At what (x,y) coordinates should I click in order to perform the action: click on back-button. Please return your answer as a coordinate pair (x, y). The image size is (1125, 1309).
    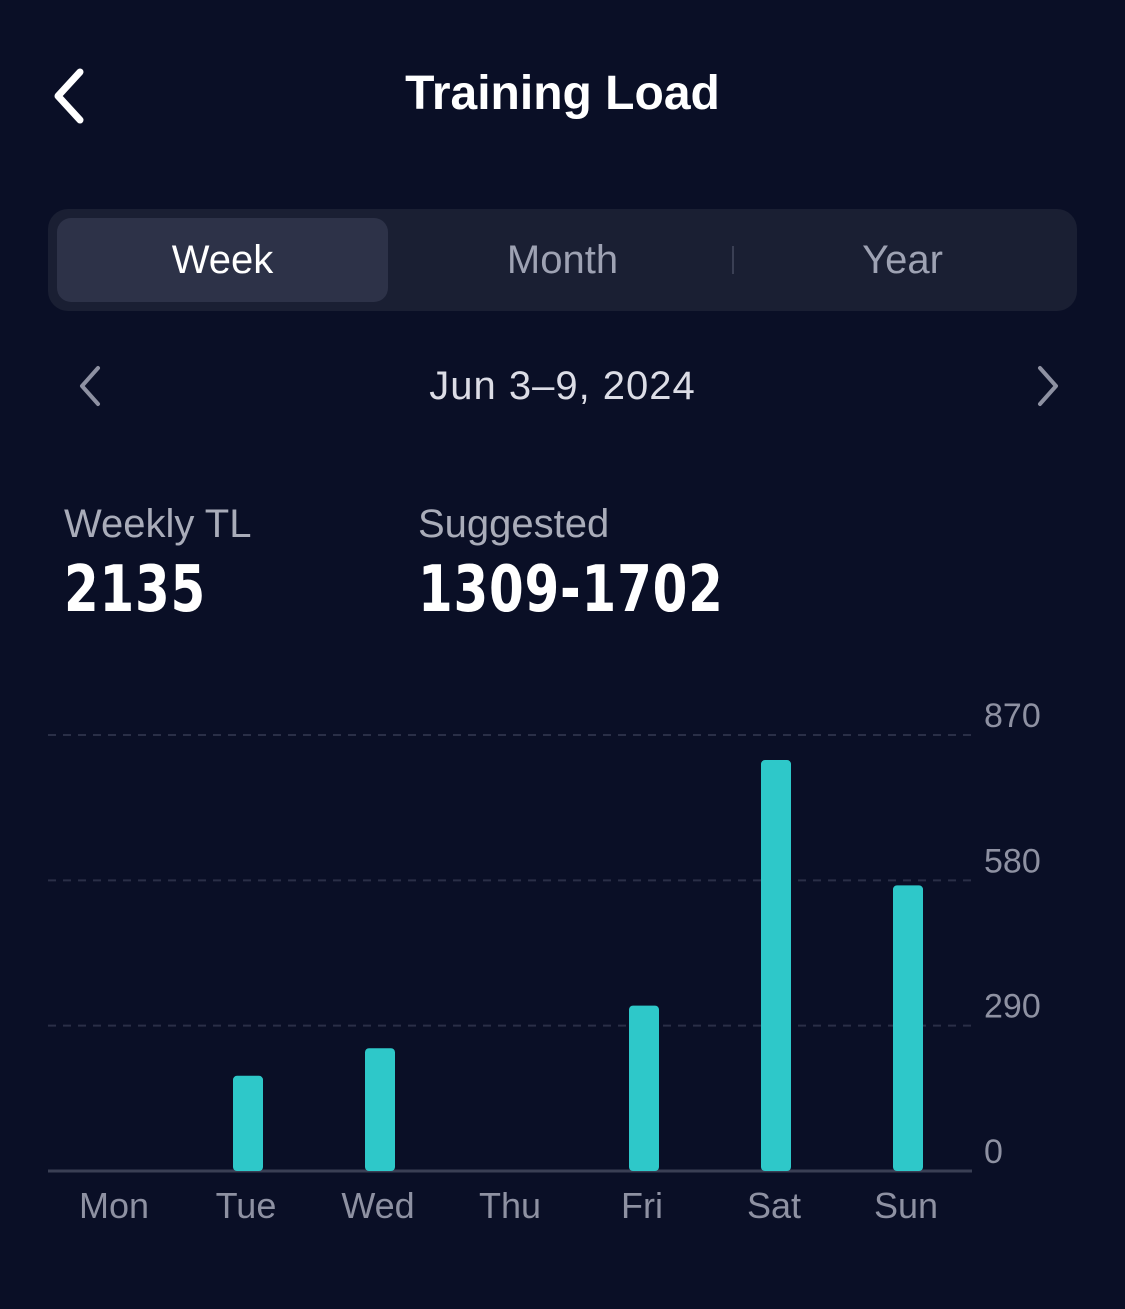
    Looking at the image, I should click on (70, 96).